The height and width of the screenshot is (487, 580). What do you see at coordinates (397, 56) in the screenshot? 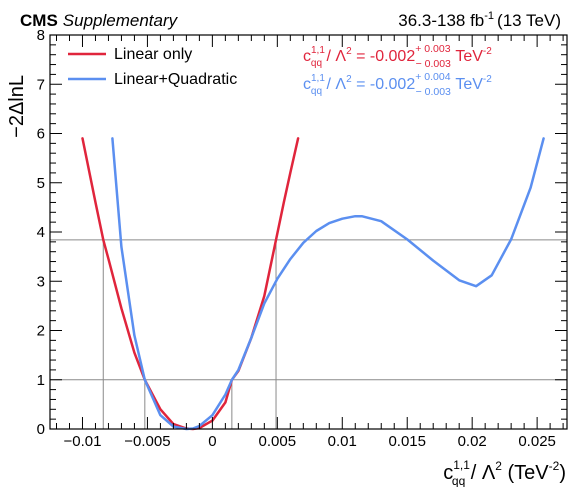
I see `result-linear: c1,1 qq / Λ2 = -0.002+ 0.003− 0.003 TeV-2` at bounding box center [397, 56].